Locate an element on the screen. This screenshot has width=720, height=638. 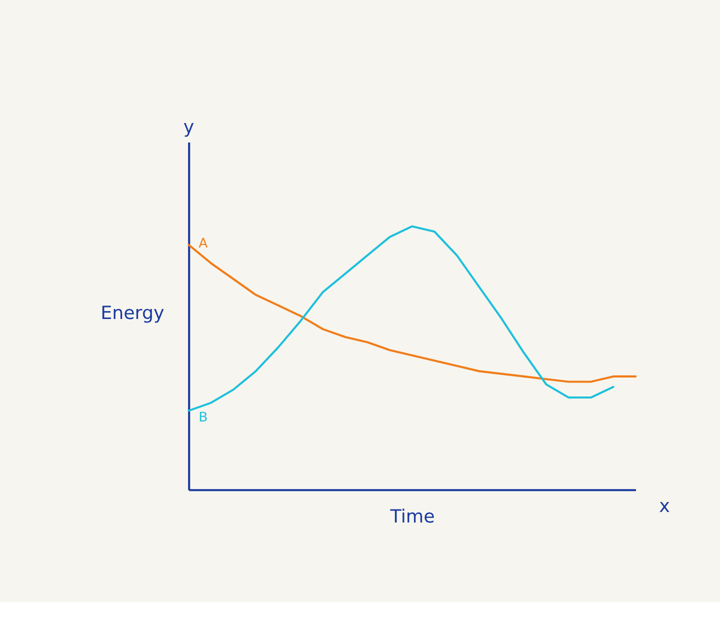
text: x is located at coordinates (664, 507).